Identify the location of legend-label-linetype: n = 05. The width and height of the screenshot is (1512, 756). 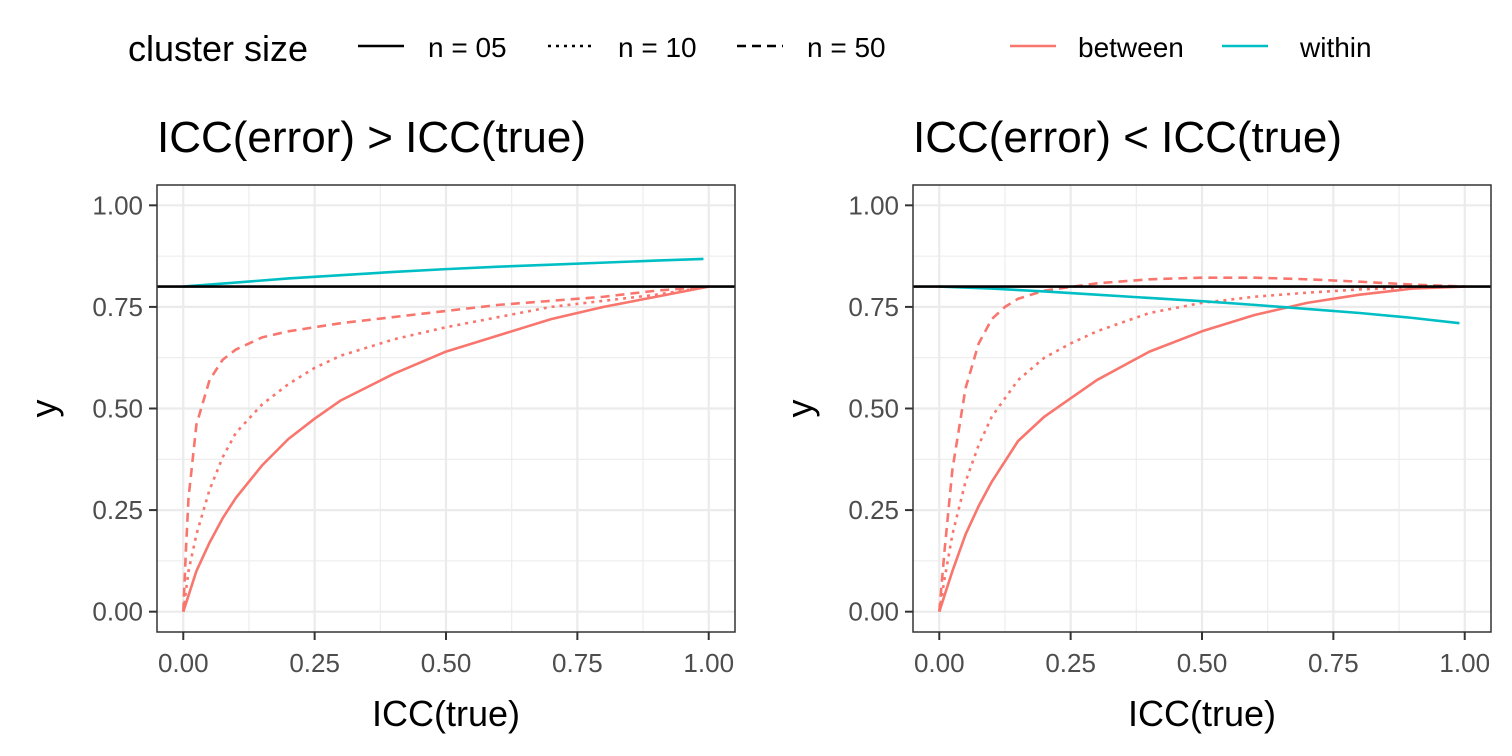
(467, 47).